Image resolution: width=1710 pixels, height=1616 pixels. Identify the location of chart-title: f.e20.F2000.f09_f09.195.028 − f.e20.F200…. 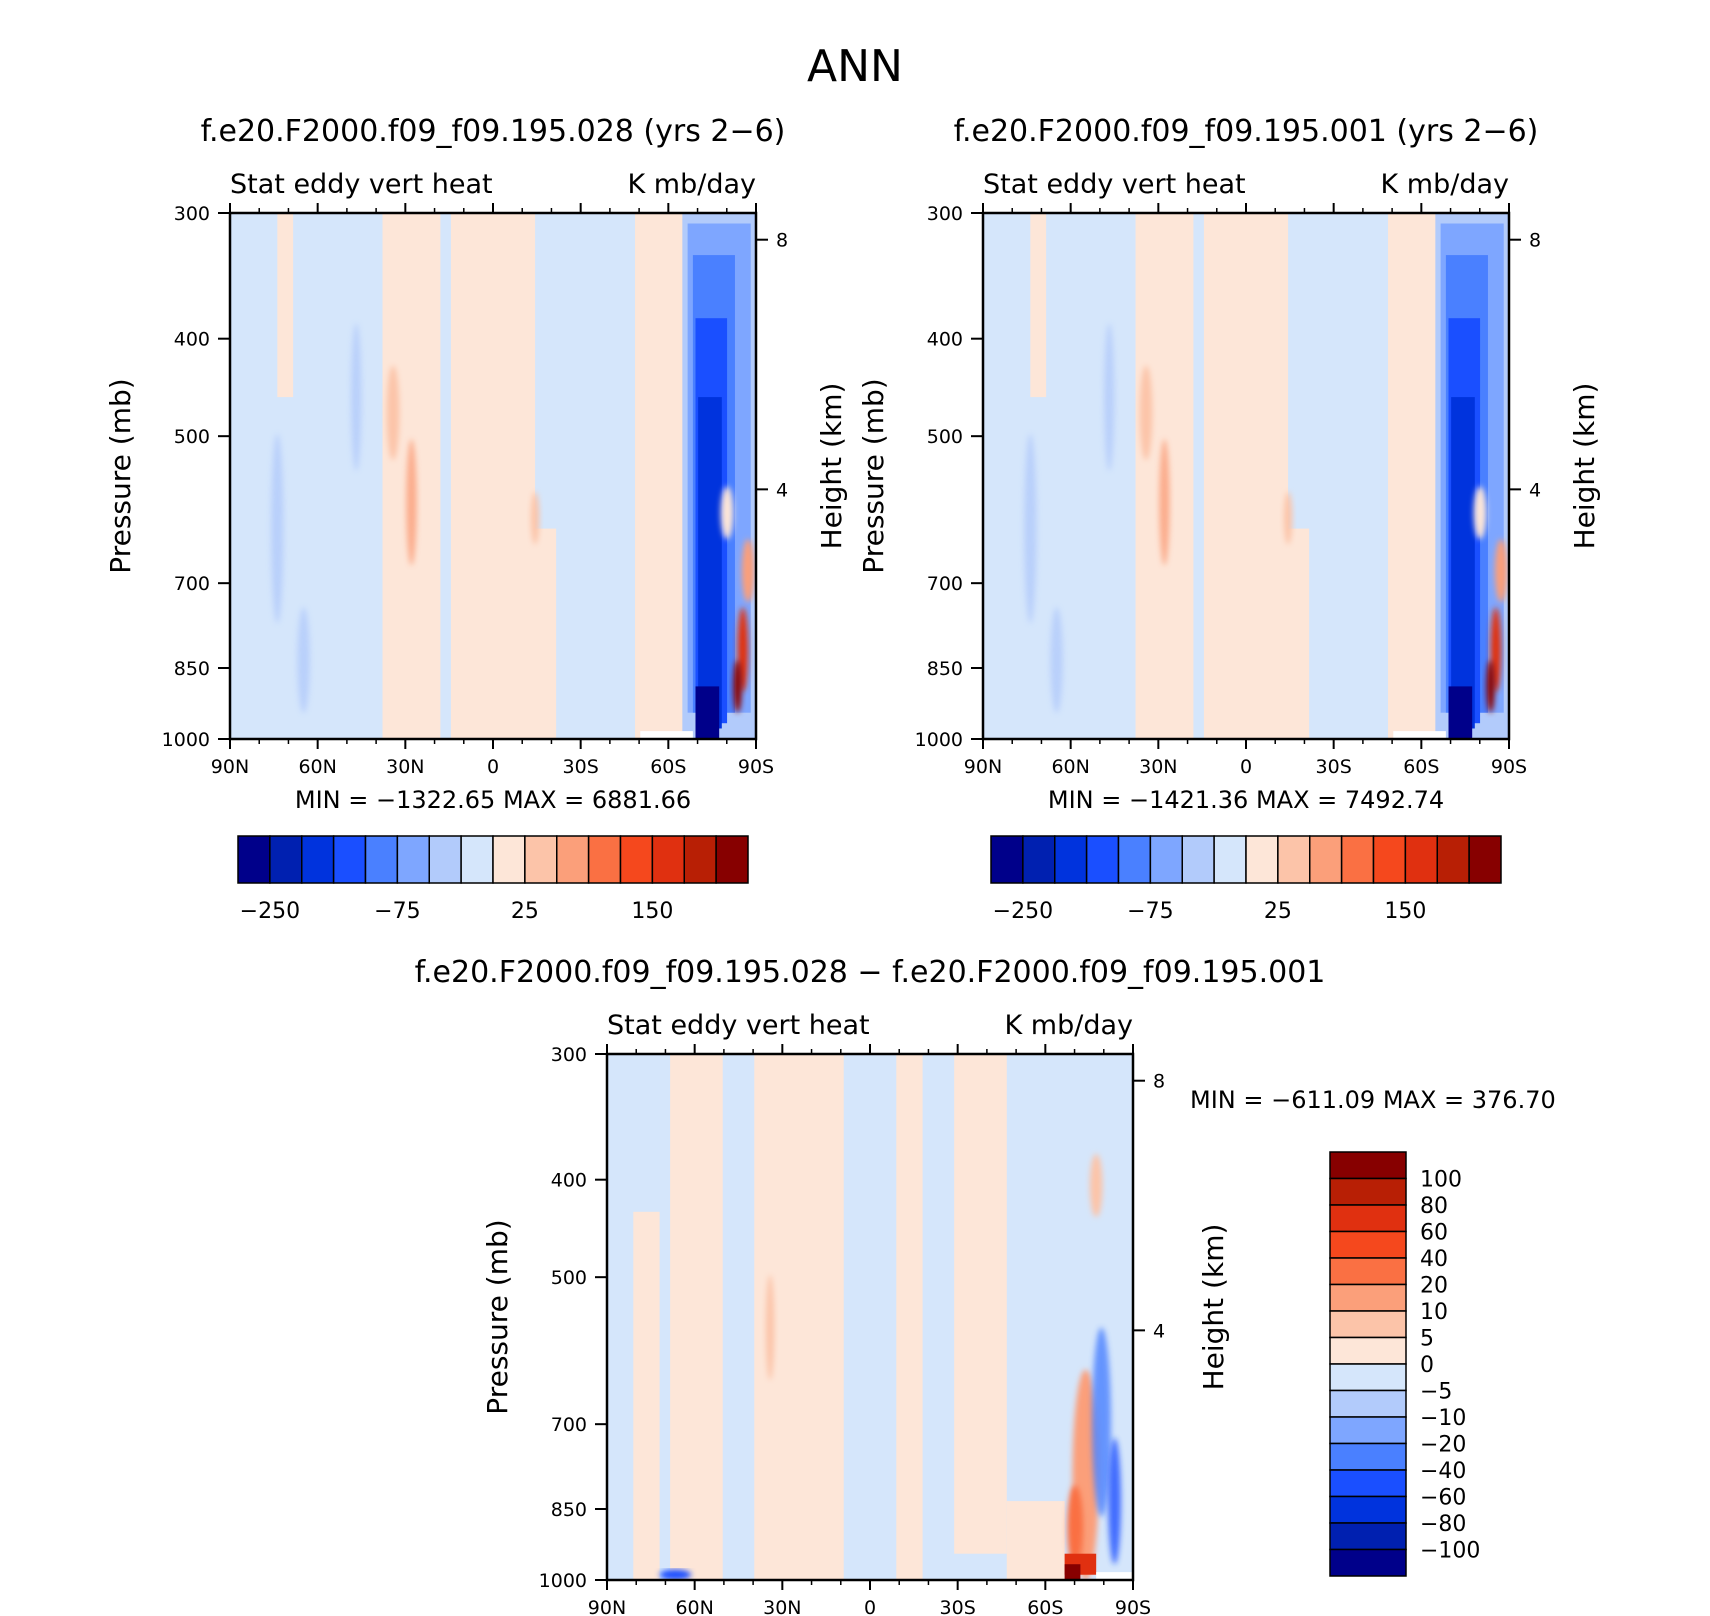
(870, 972).